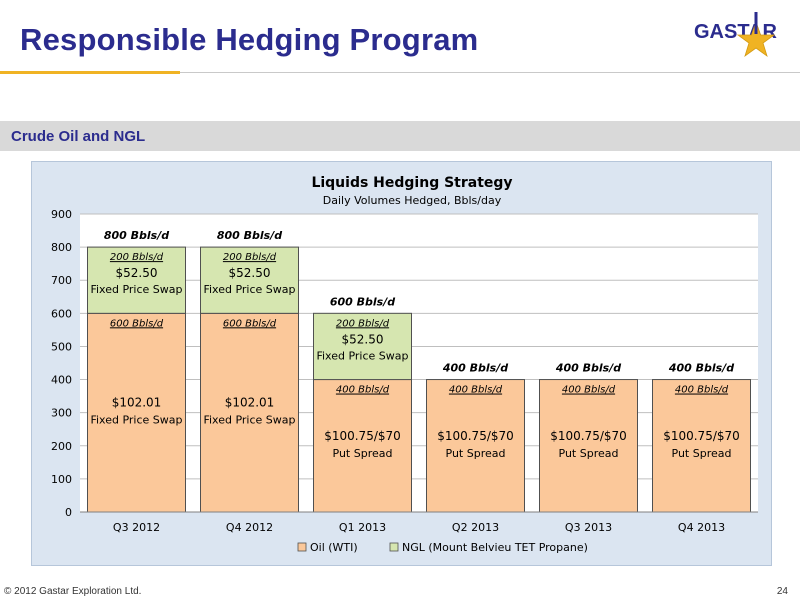  Describe the element at coordinates (756, 39) in the screenshot. I see `logo-star-icon` at that location.